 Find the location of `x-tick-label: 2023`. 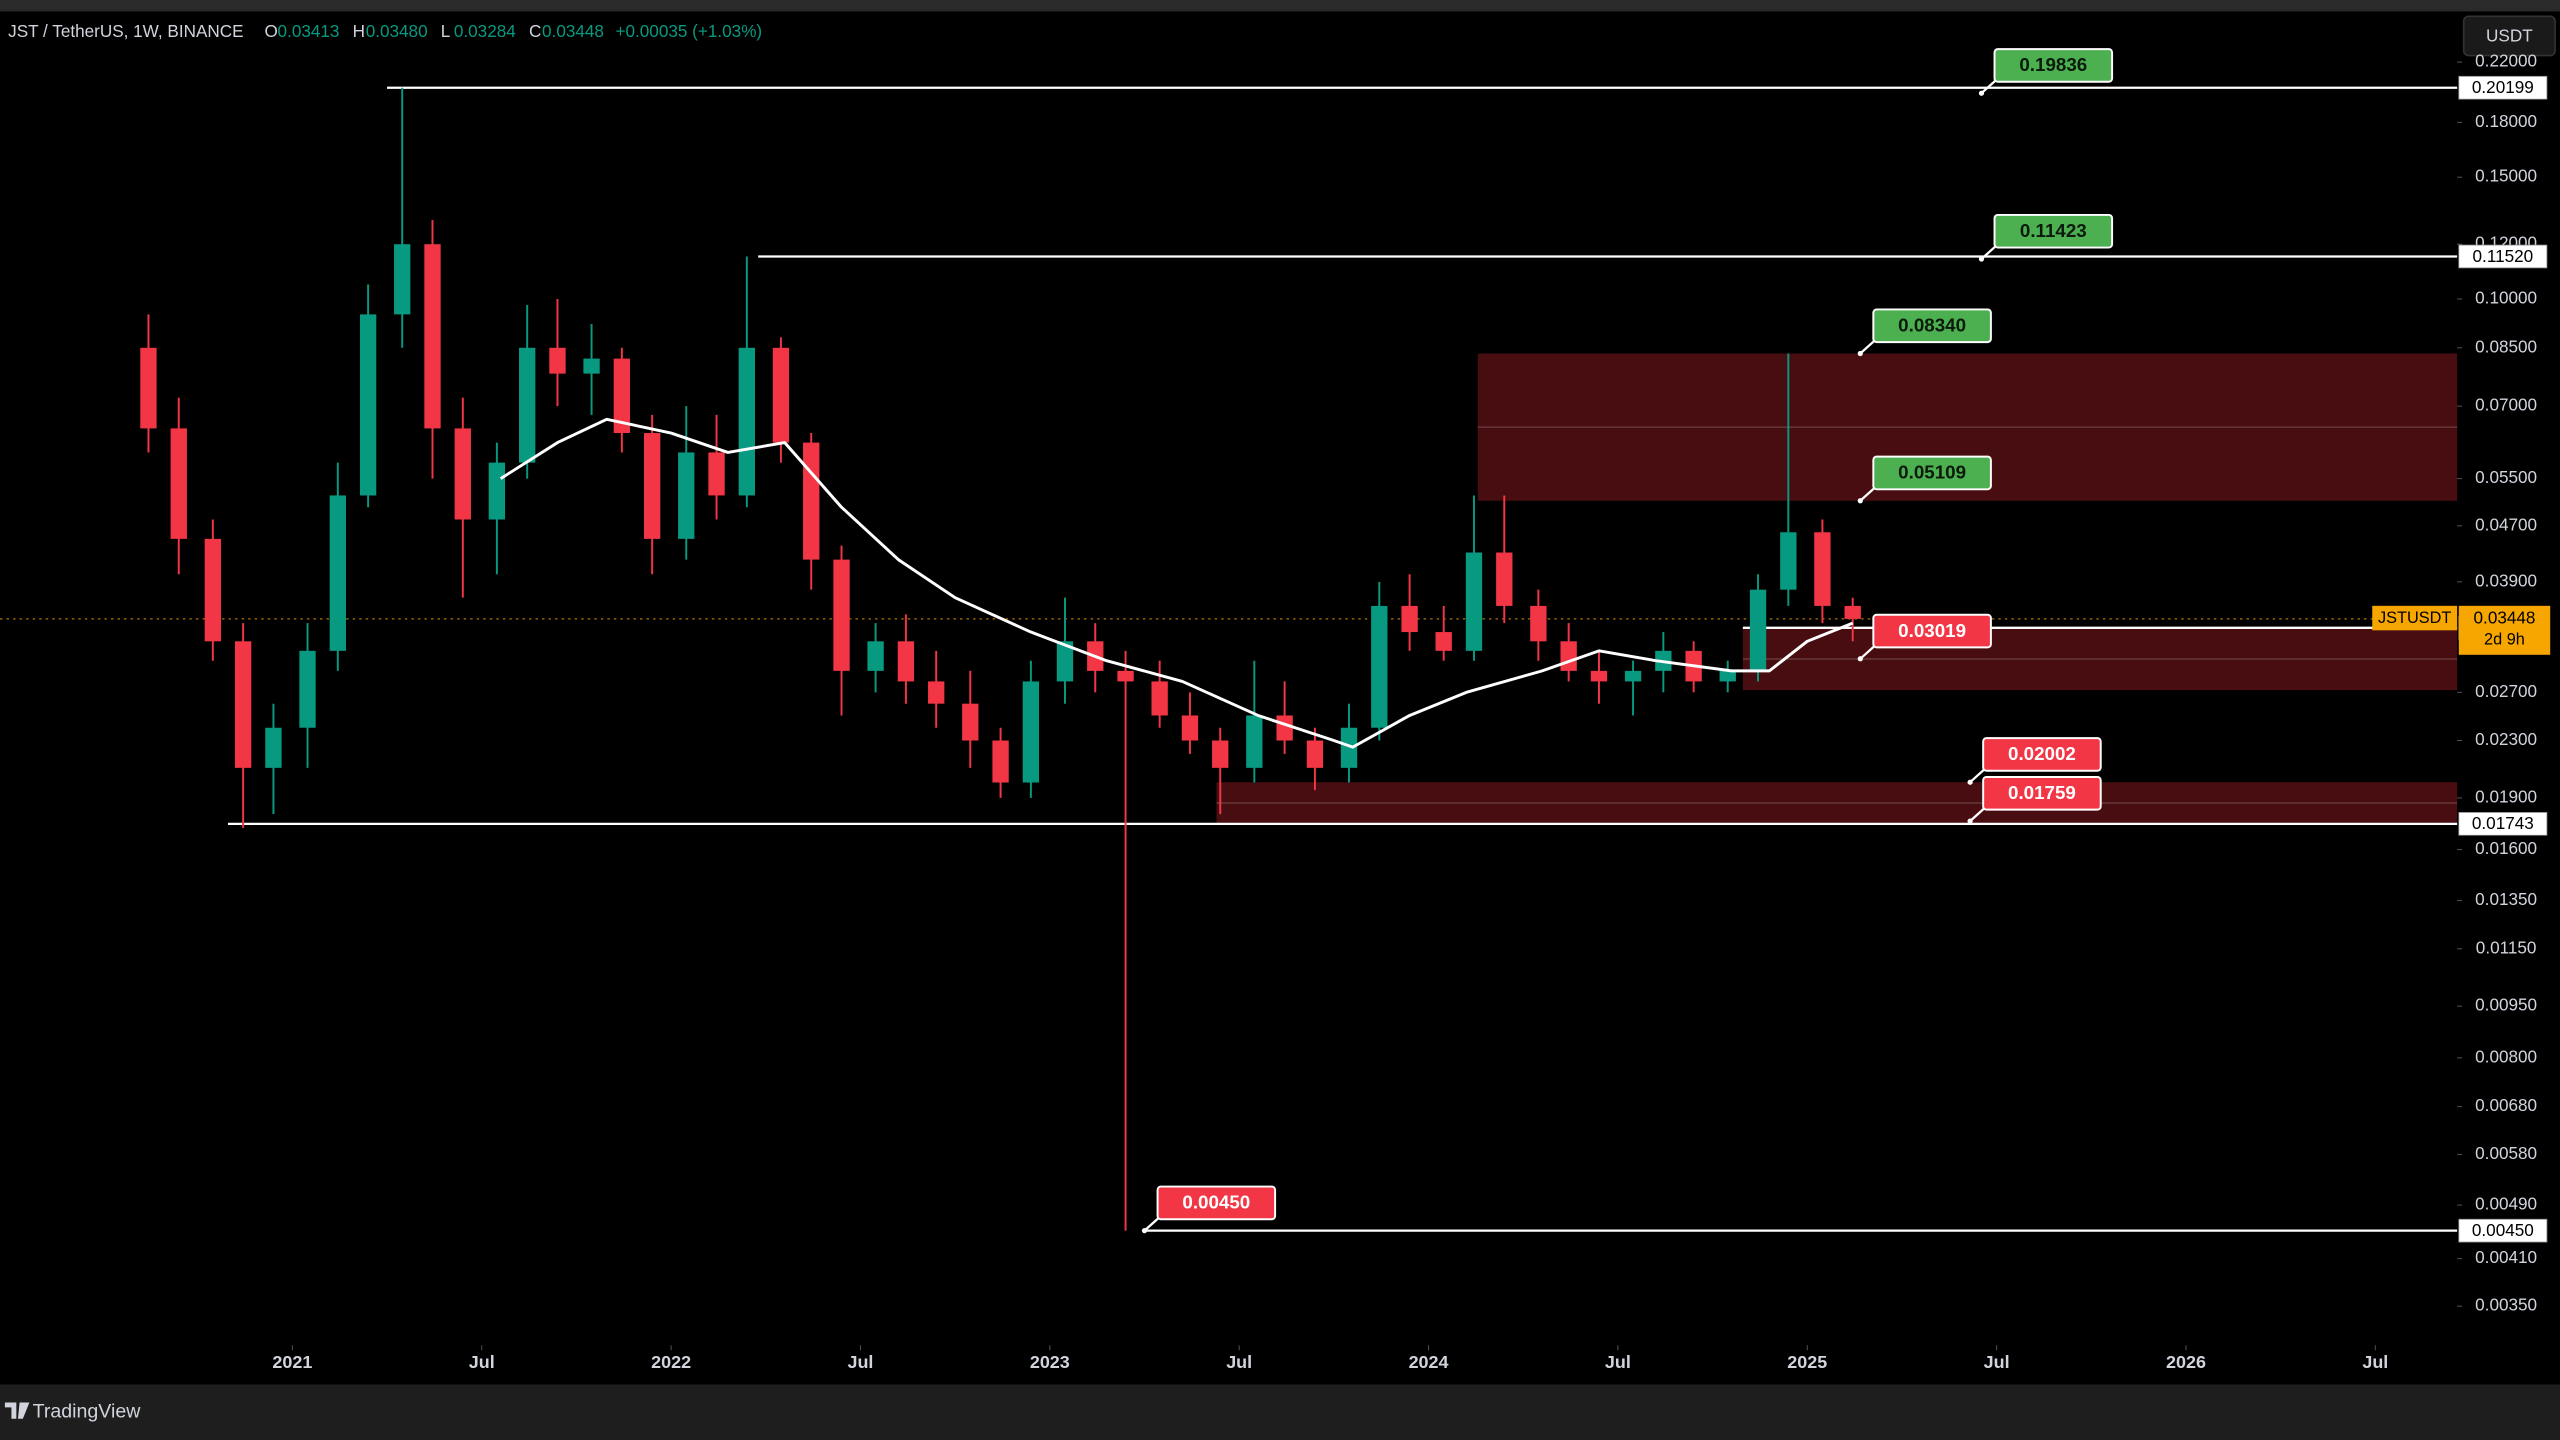

x-tick-label: 2023 is located at coordinates (1050, 1362).